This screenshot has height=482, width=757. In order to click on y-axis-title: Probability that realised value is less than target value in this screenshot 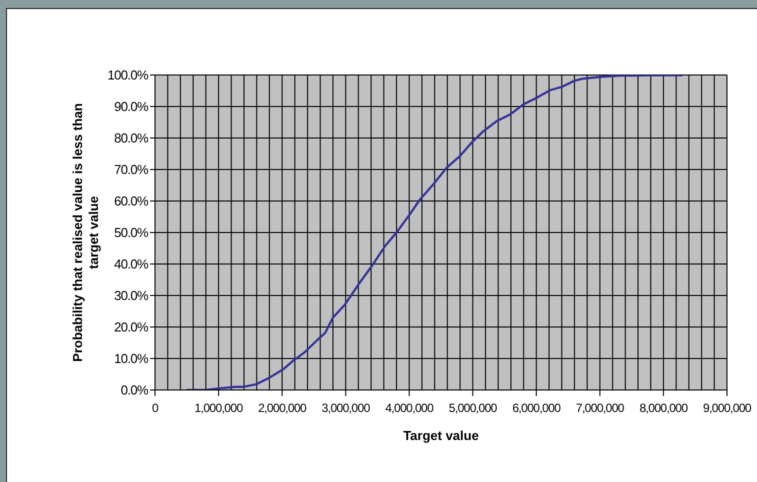, I will do `click(85, 232)`.